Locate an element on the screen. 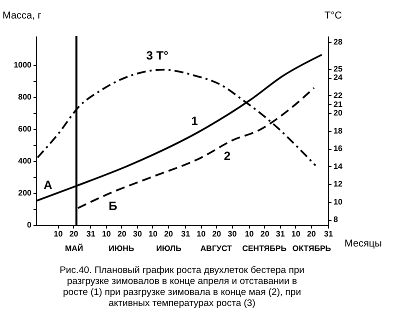 This screenshot has height=331, width=405. y2-tick-label: 10 is located at coordinates (338, 201).